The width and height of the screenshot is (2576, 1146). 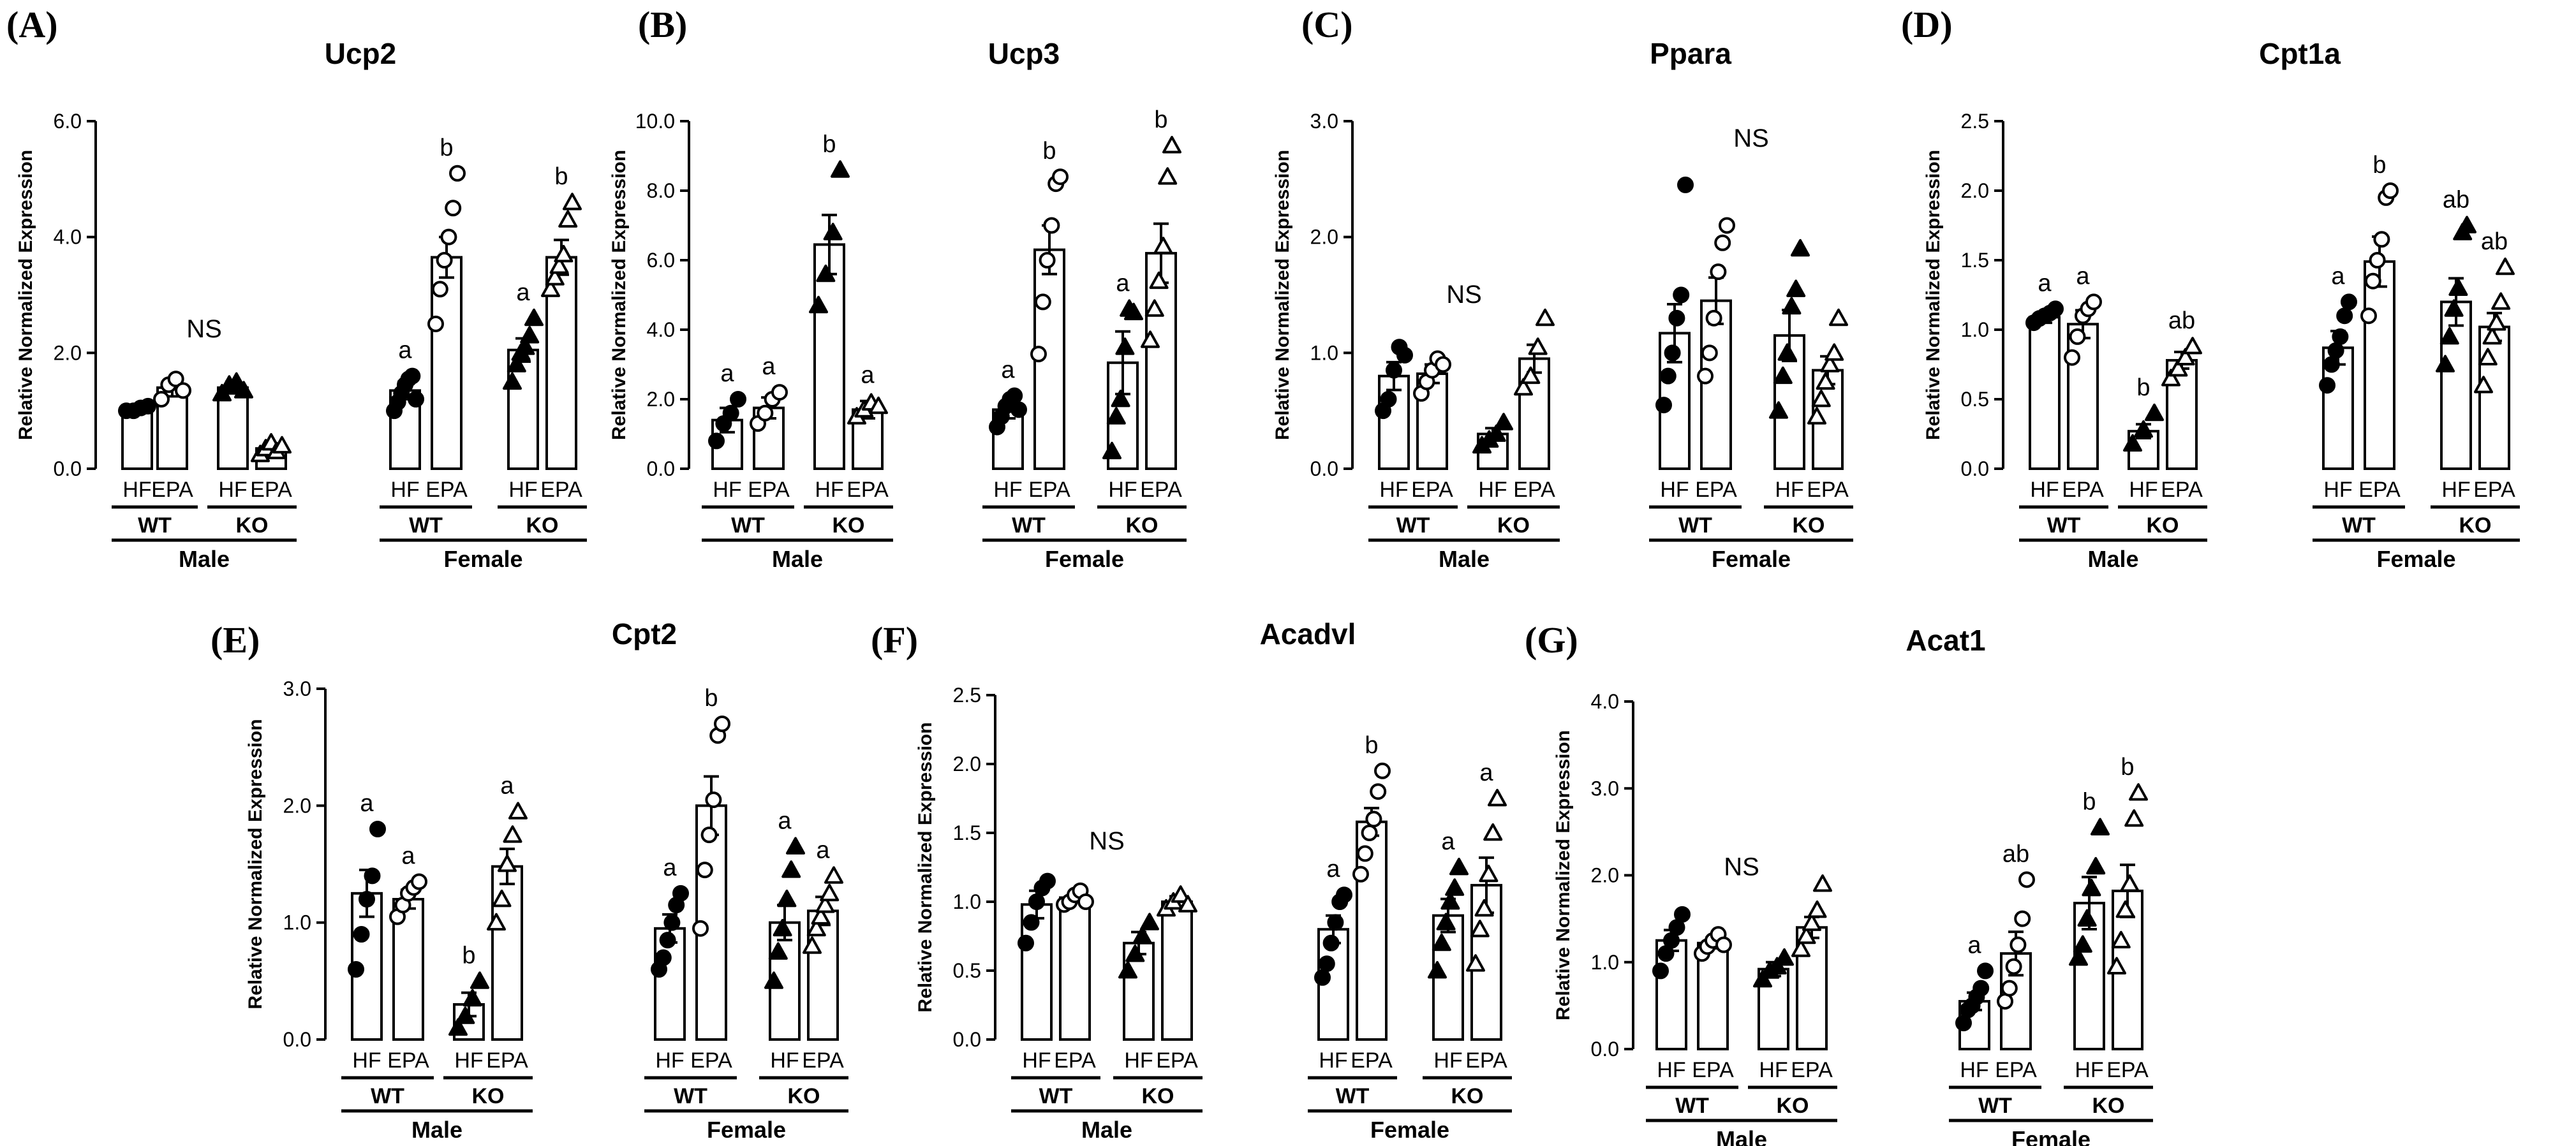 I want to click on y-tick-label: 1.5, so click(x=967, y=832).